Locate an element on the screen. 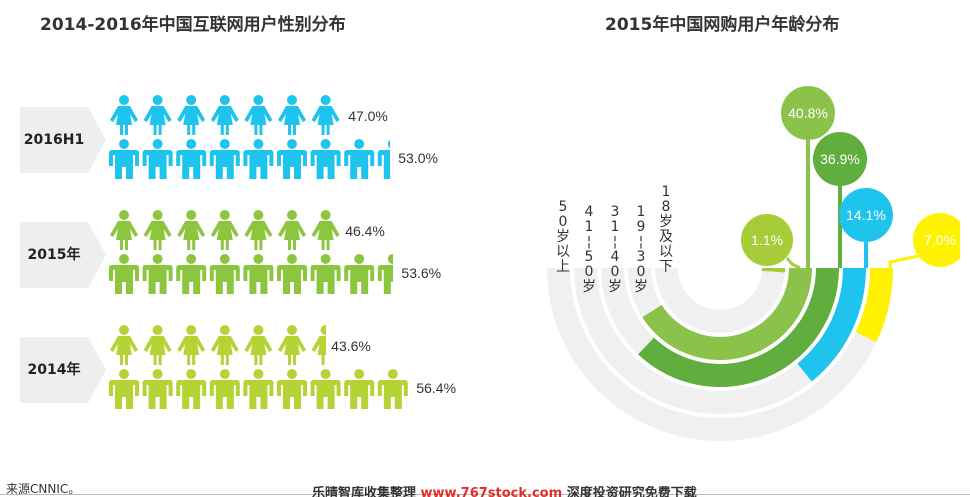  year-tag: 2015 年 is located at coordinates (64, 255).